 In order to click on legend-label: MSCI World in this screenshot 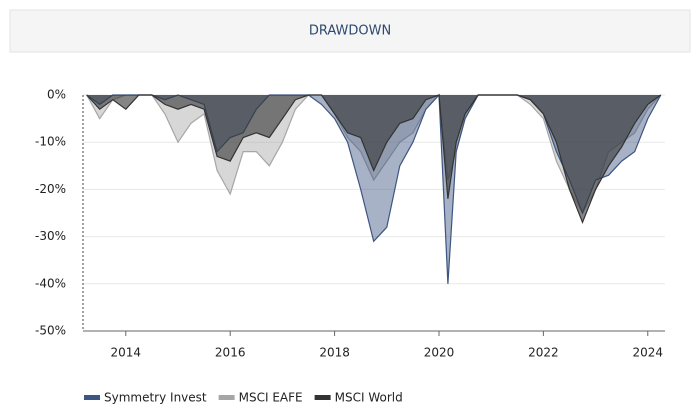, I will do `click(369, 398)`.